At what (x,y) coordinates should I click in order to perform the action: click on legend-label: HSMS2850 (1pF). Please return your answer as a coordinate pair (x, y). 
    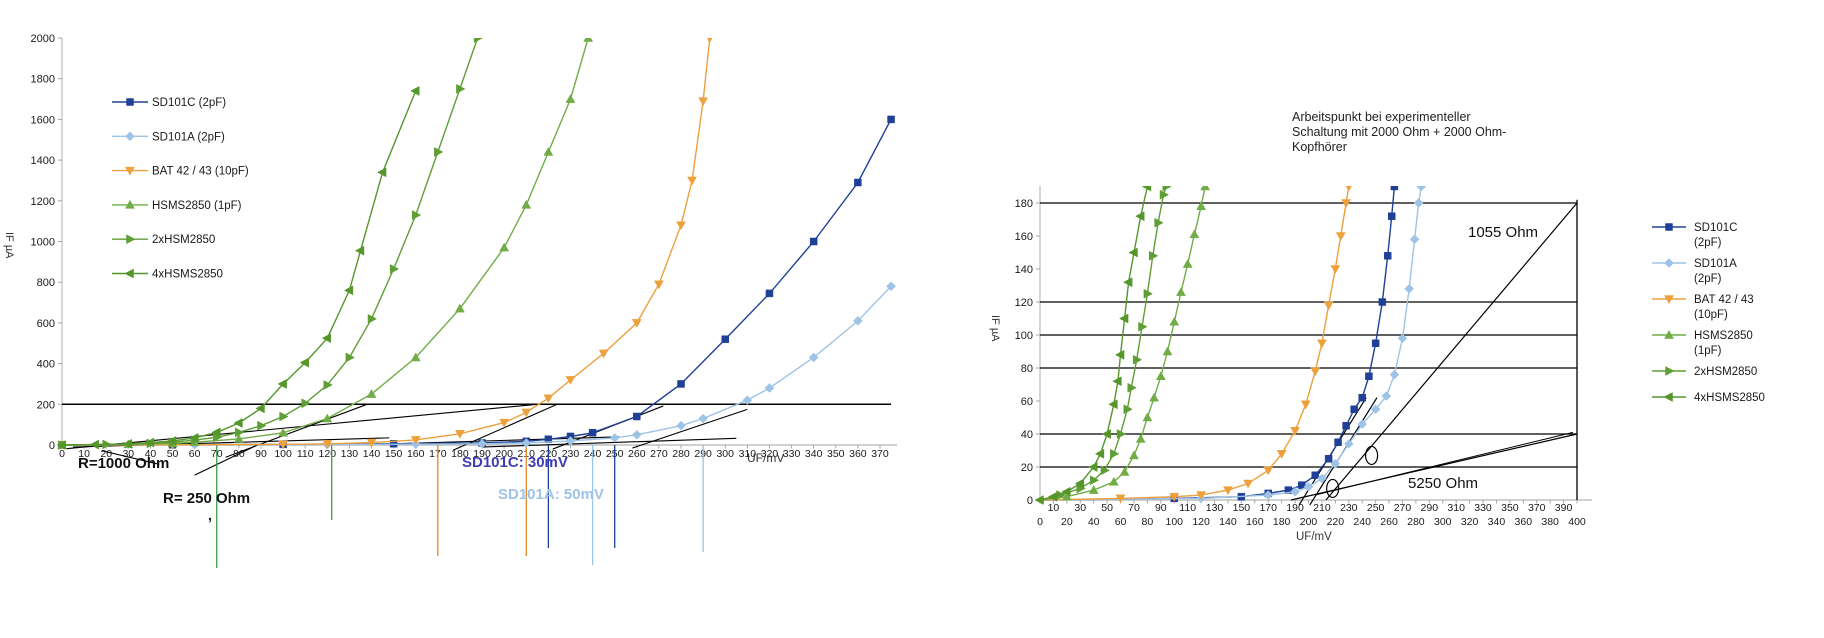
    Looking at the image, I should click on (197, 206).